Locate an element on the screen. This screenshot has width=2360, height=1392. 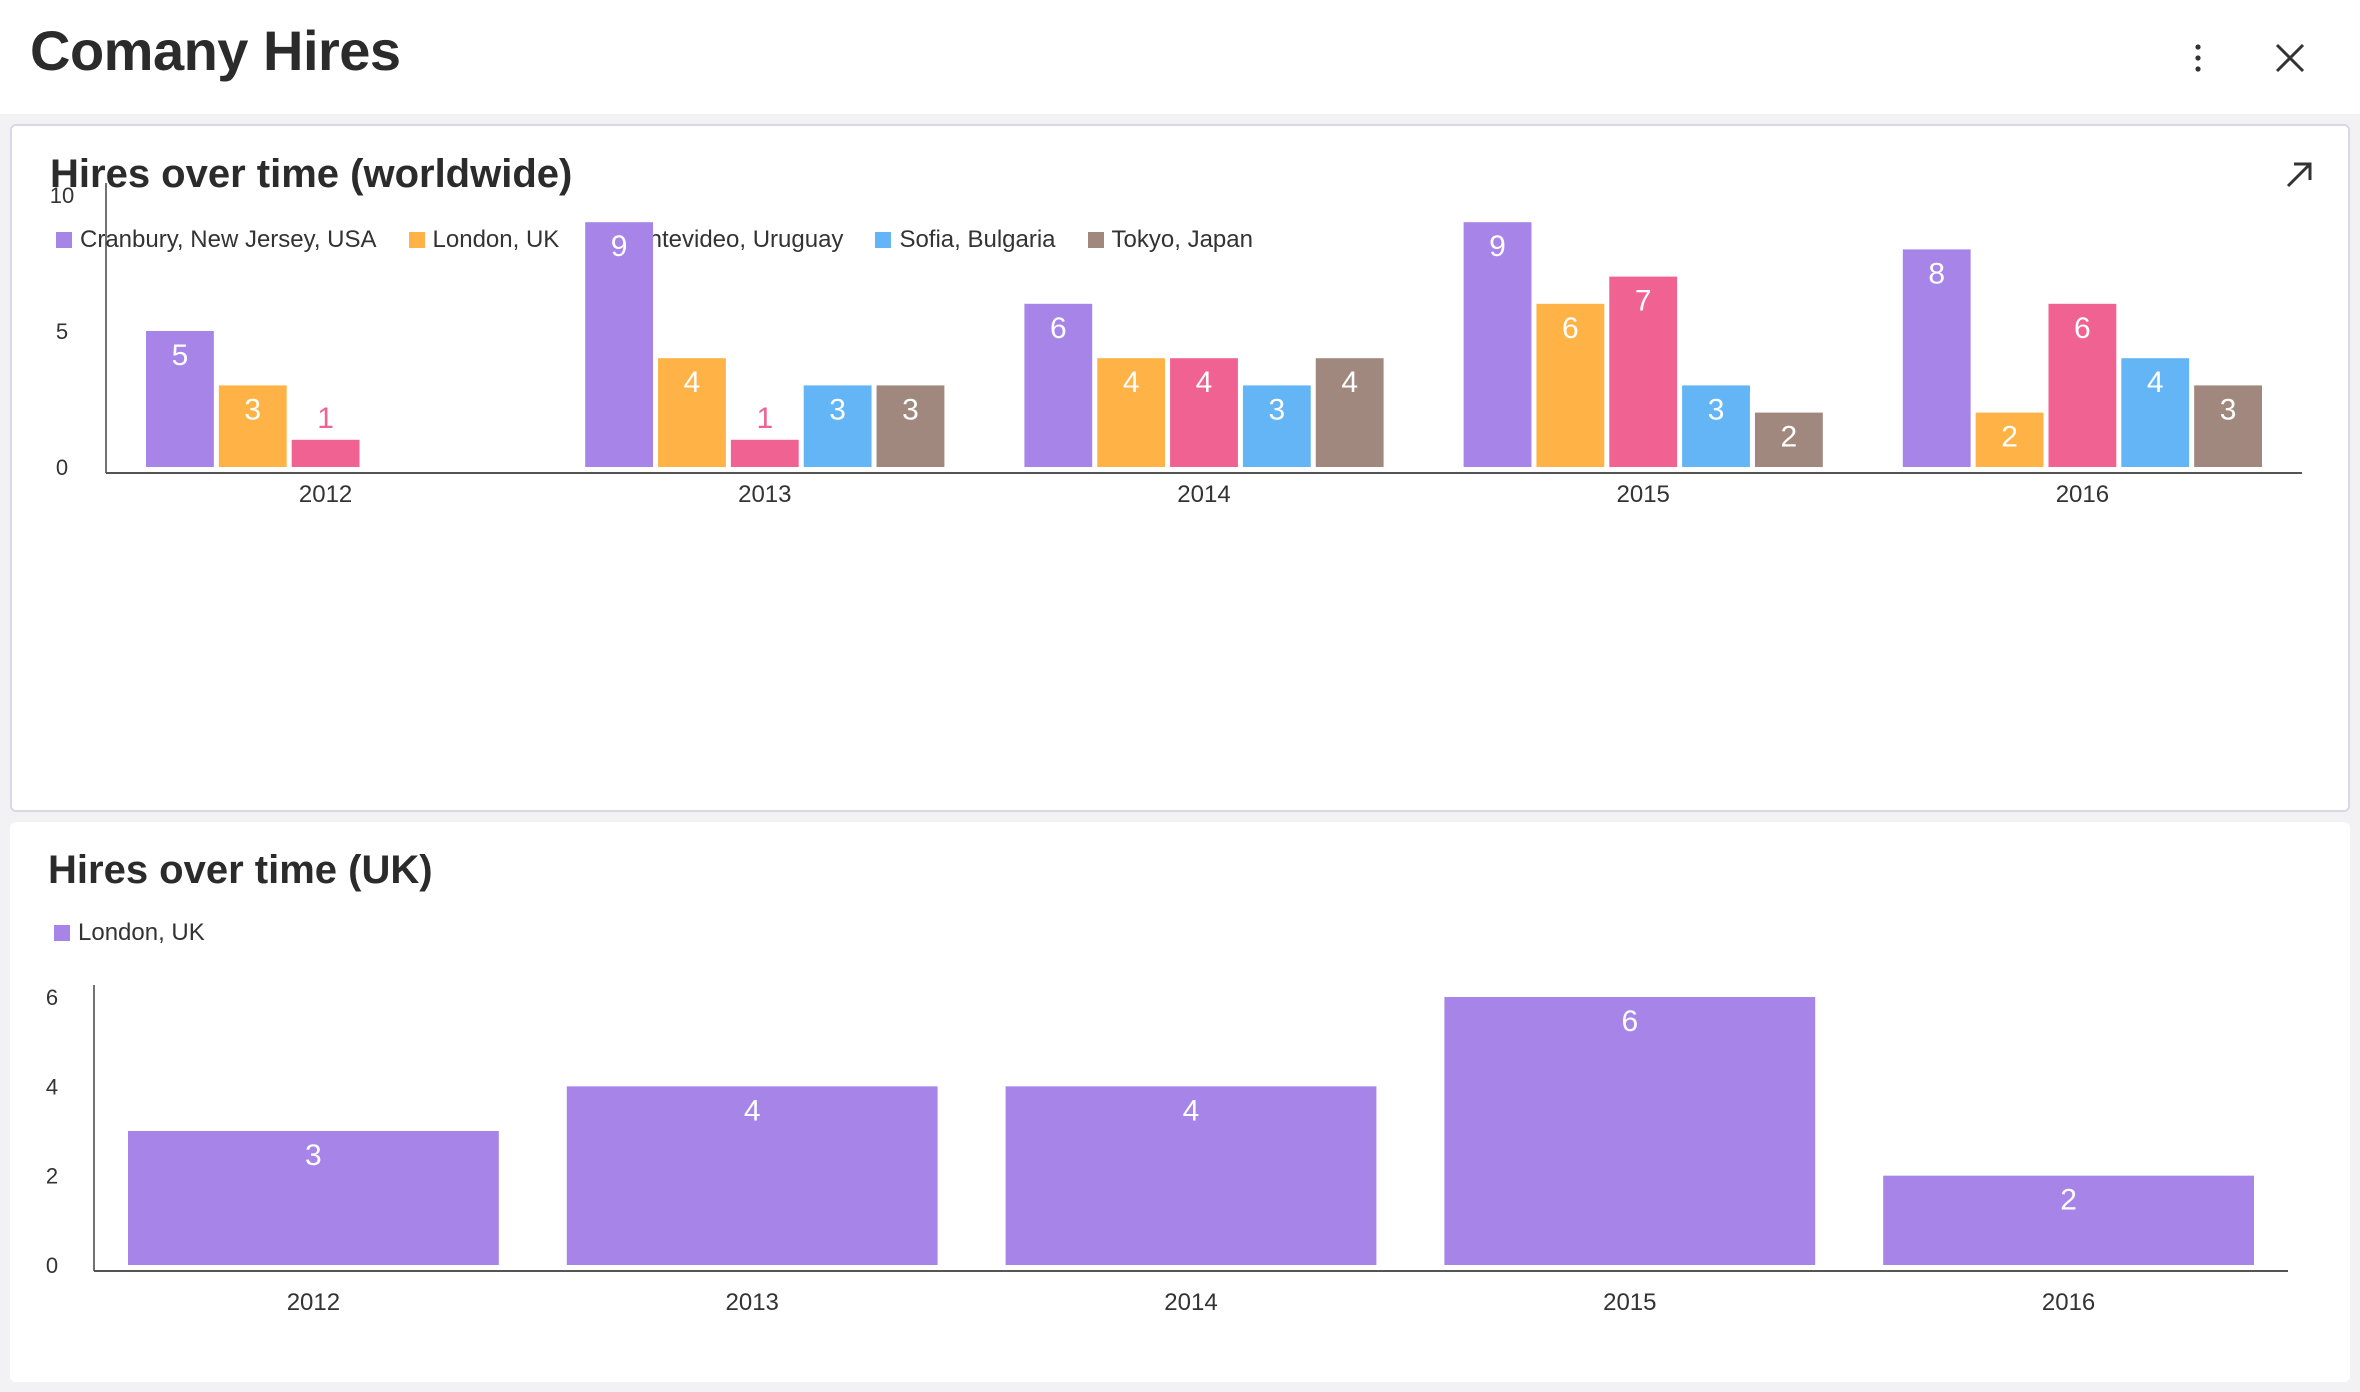
more-vertical-icon is located at coordinates (2198, 58).